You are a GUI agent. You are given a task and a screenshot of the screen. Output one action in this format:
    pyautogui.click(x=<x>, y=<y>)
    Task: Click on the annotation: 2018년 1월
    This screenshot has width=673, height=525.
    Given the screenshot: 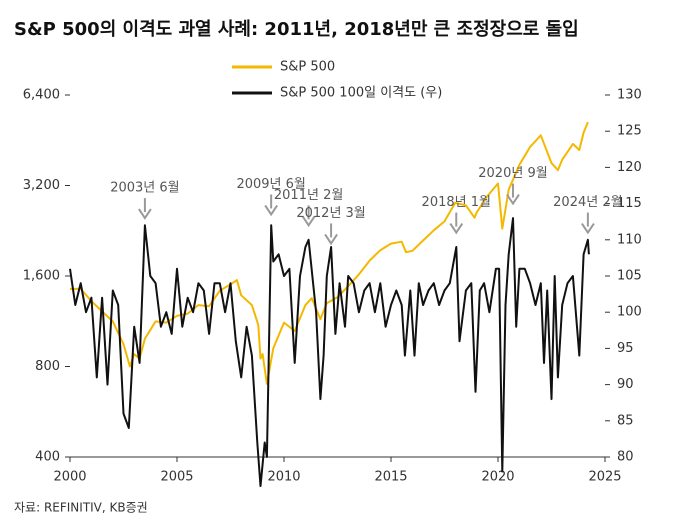 What is the action you would take?
    pyautogui.click(x=456, y=202)
    